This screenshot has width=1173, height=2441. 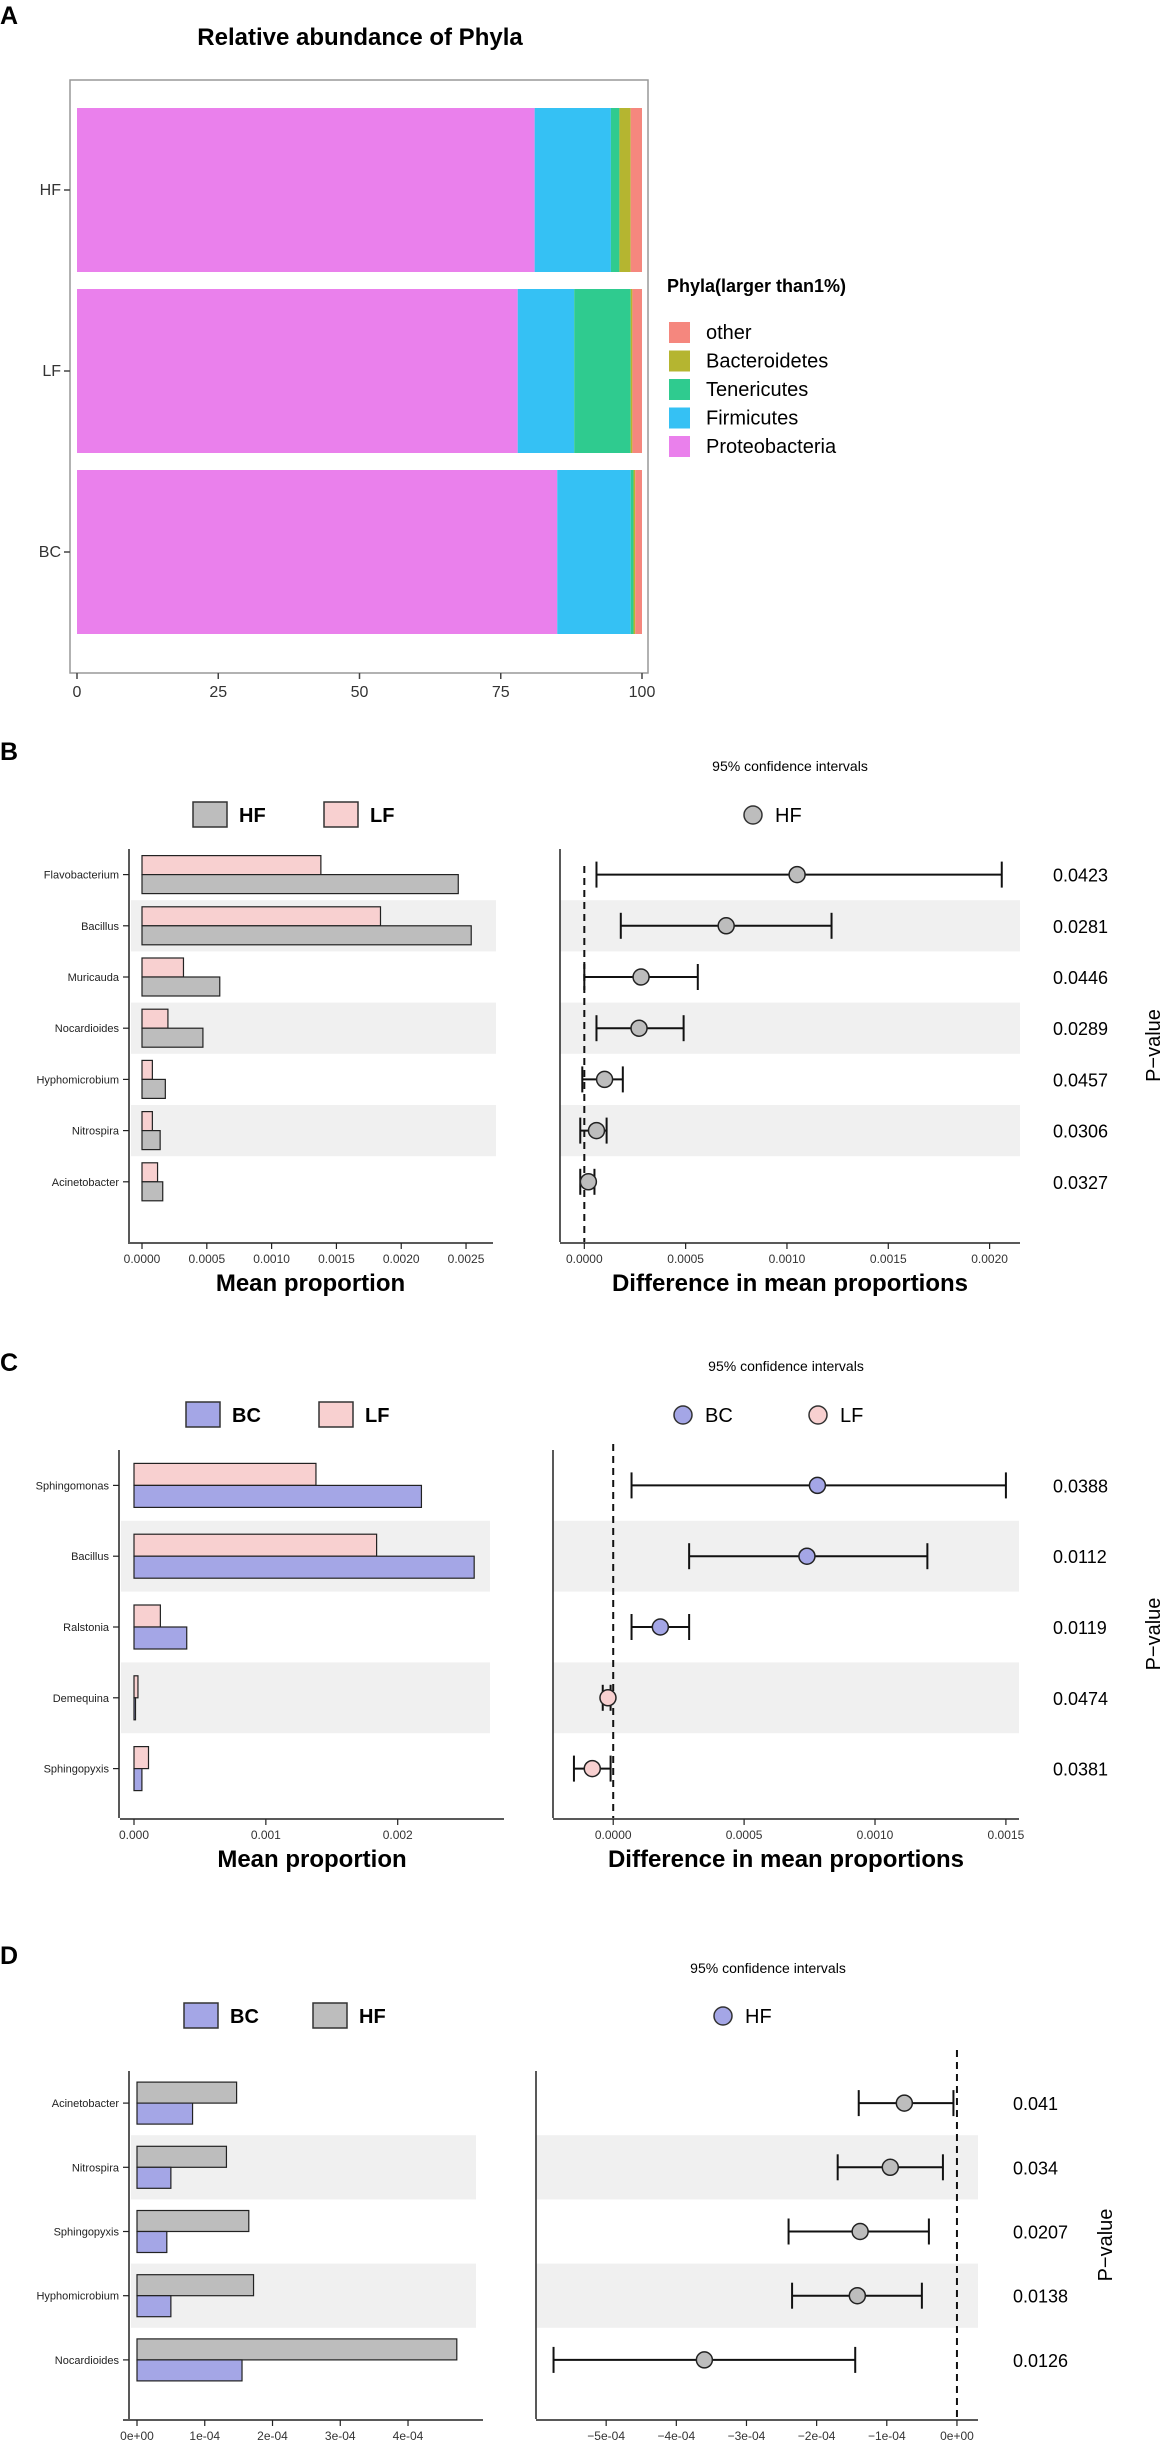 I want to click on left-x-tick-label: 0.000, so click(x=134, y=1835).